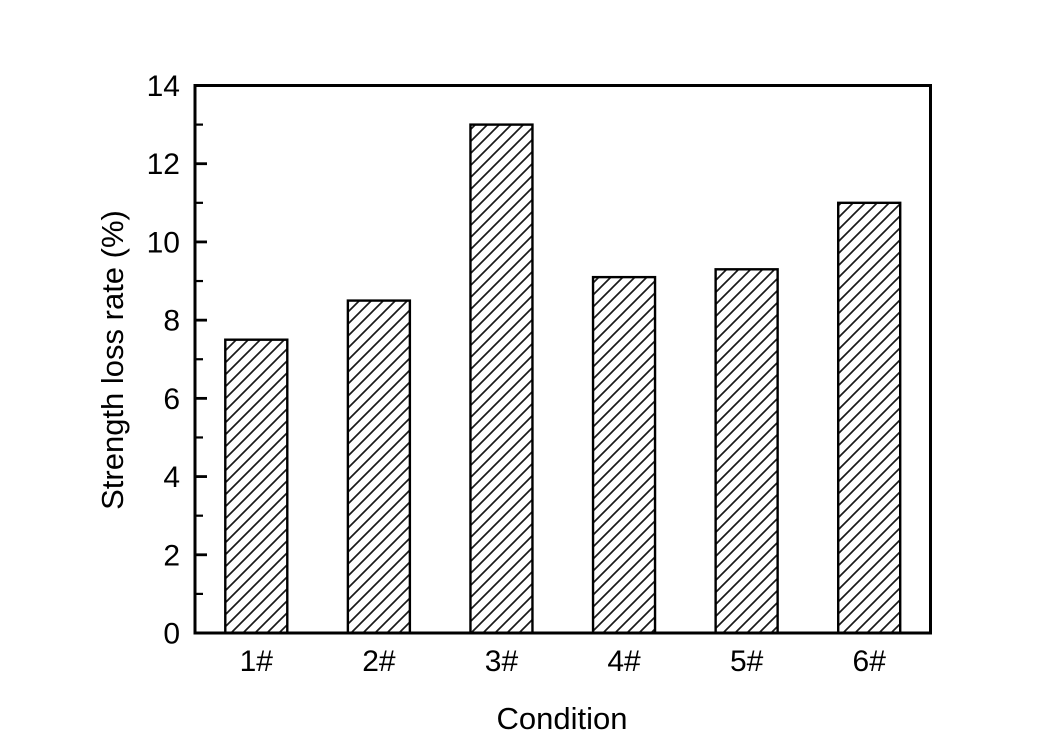  I want to click on x-category-label: 6#, so click(870, 661).